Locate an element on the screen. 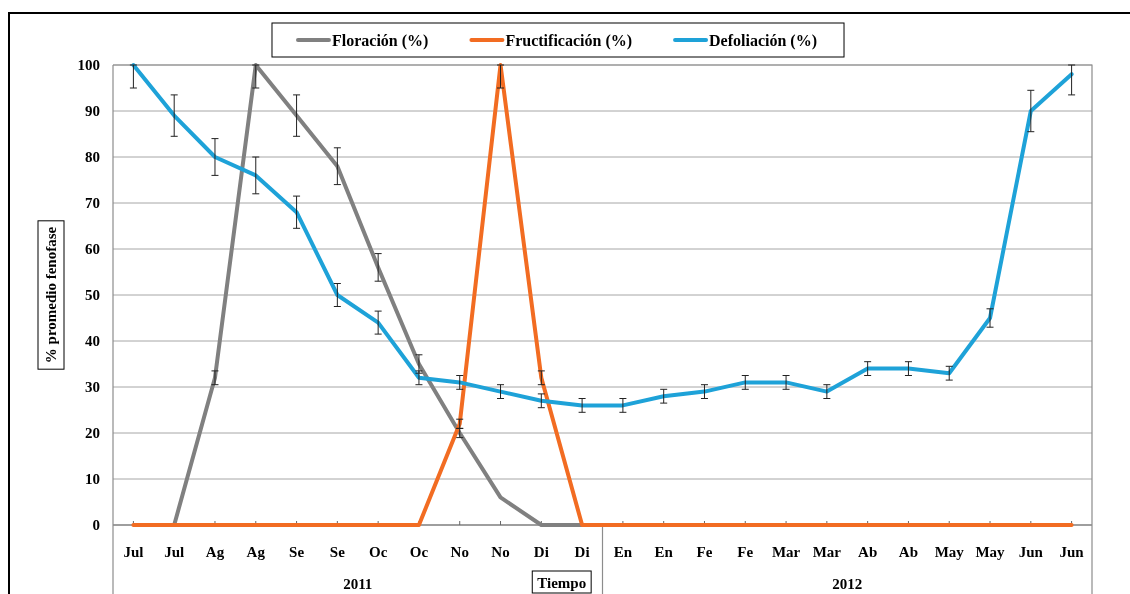  y-axis-title: % promedio fenofase is located at coordinates (51, 295).